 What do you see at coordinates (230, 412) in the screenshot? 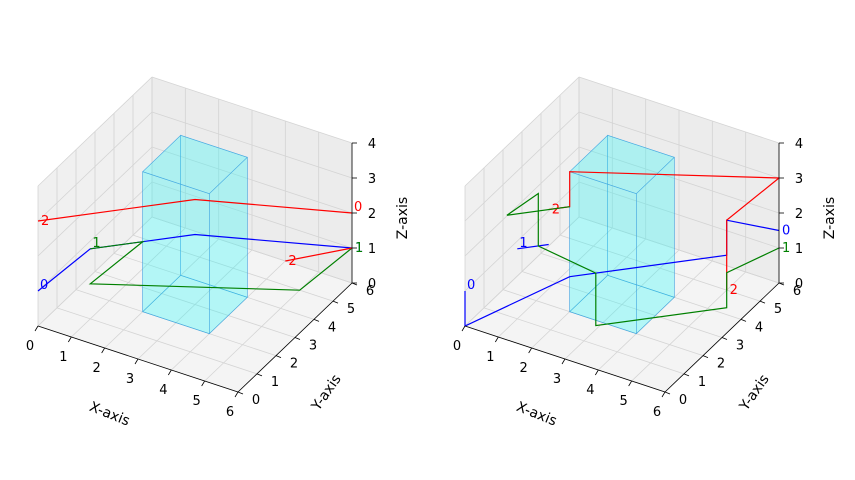
I see `x-tick-label: 6` at bounding box center [230, 412].